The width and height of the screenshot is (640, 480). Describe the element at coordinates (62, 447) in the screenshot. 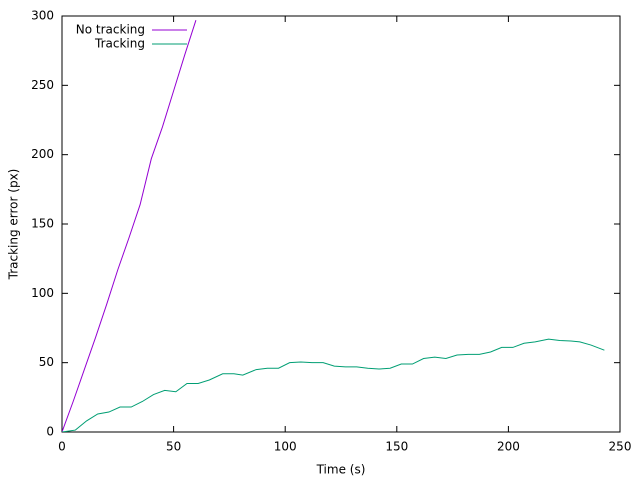

I see `x-tick-label: 0` at that location.